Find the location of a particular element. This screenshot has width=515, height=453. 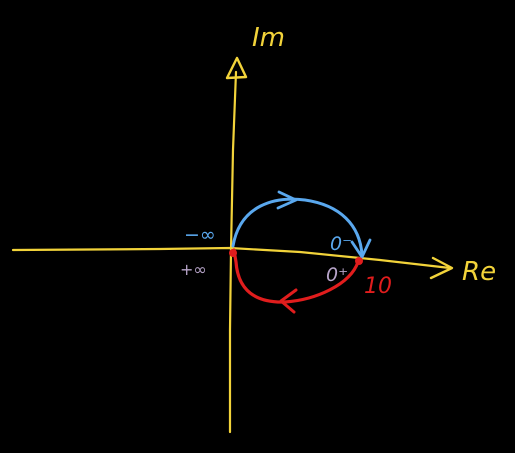

real-axis-label: Re is located at coordinates (479, 272).